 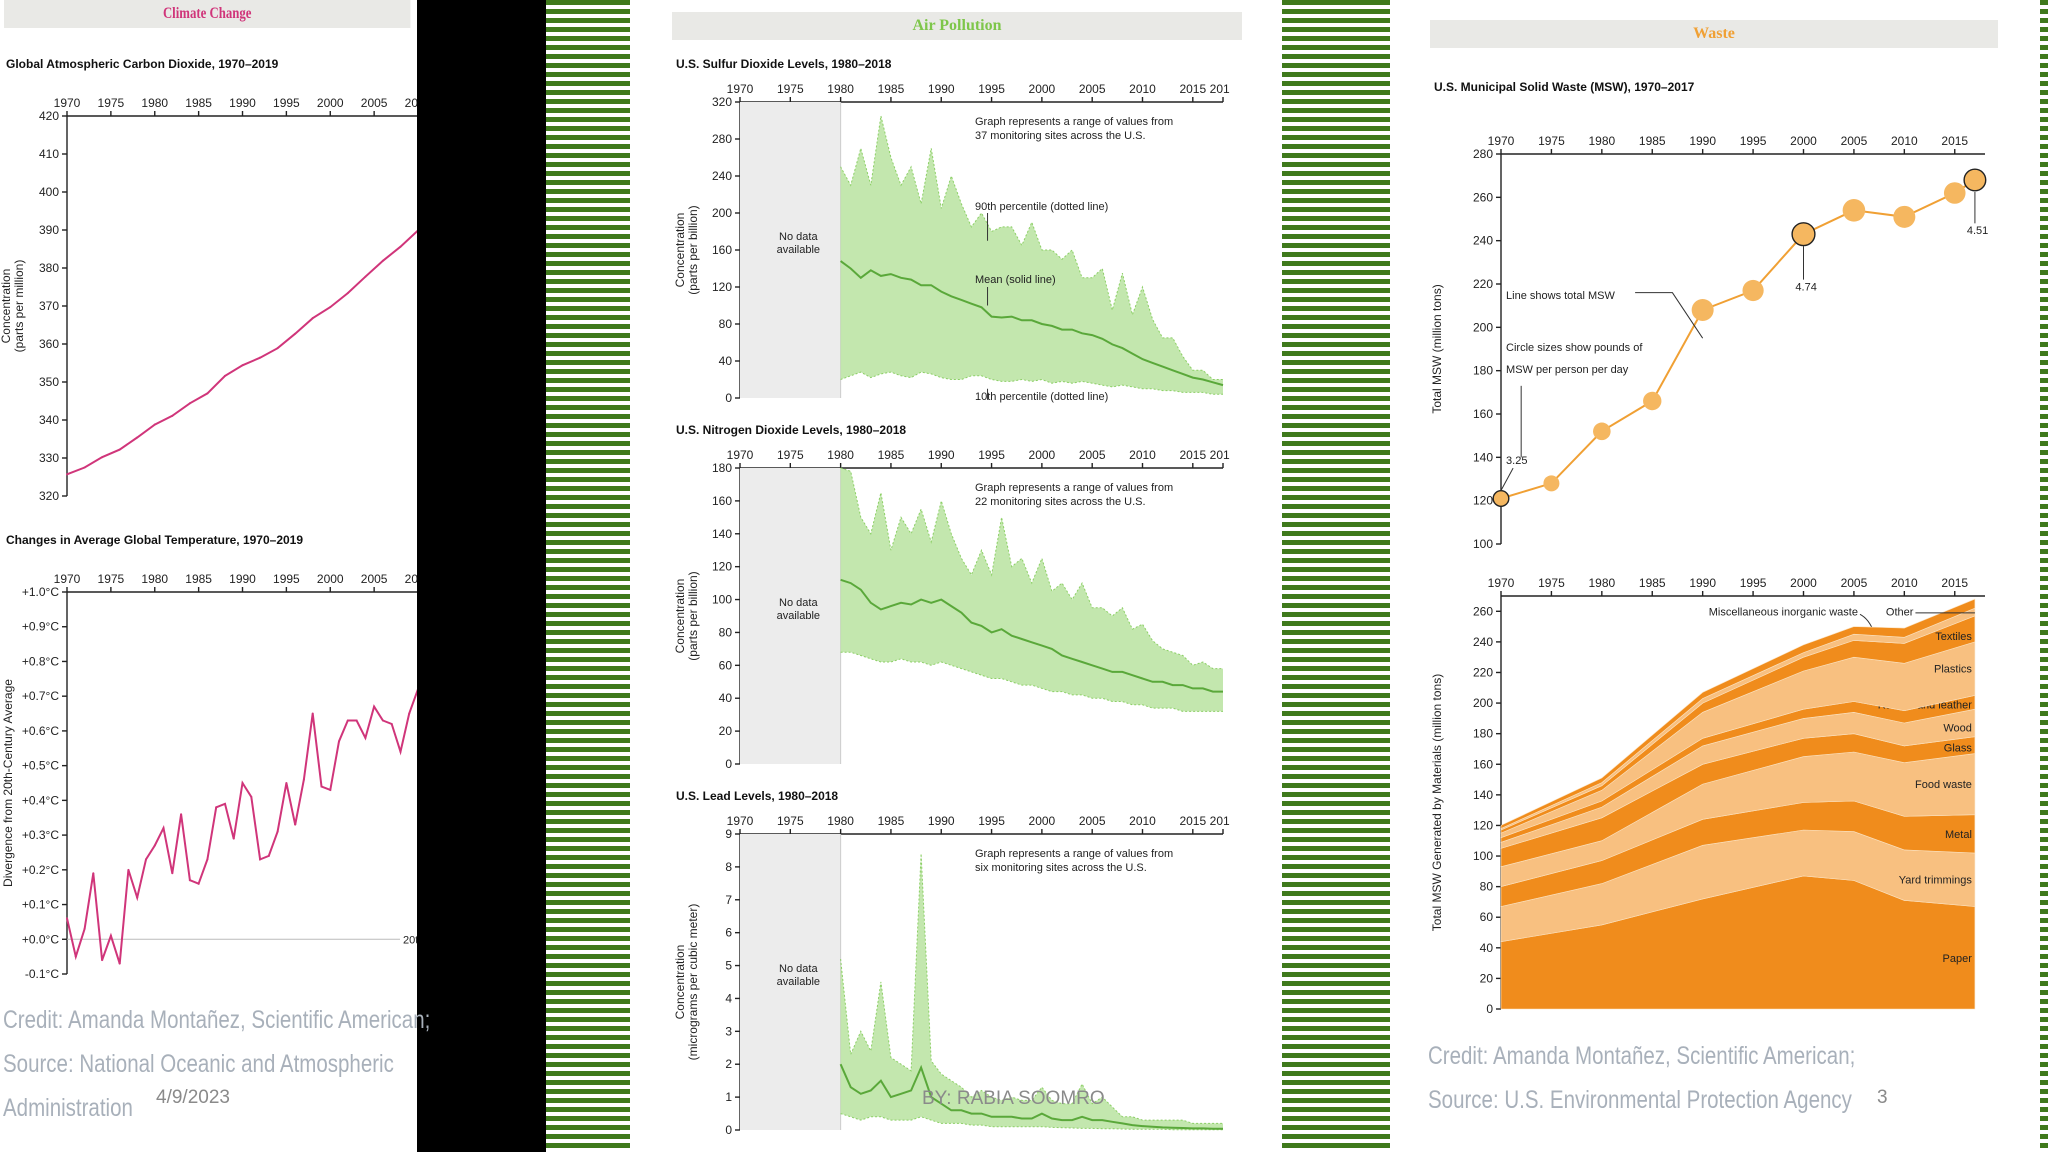 I want to click on mean-label: Mean (solid line), so click(x=1015, y=280).